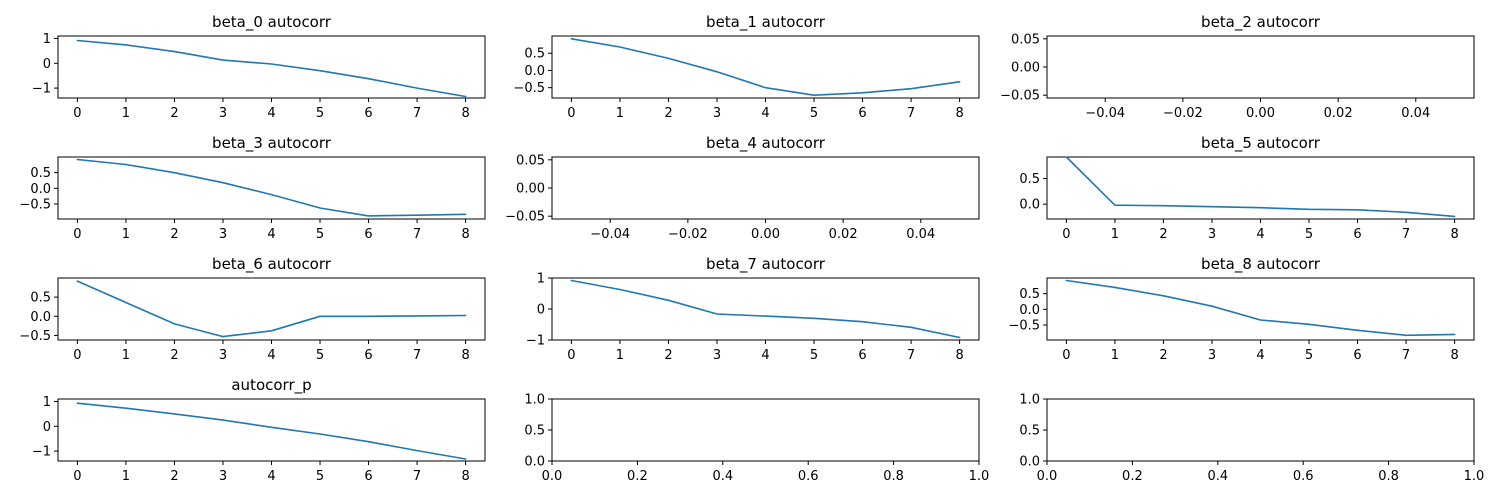 The image size is (1500, 500). What do you see at coordinates (1338, 113) in the screenshot?
I see `x-tick-label: 0.02` at bounding box center [1338, 113].